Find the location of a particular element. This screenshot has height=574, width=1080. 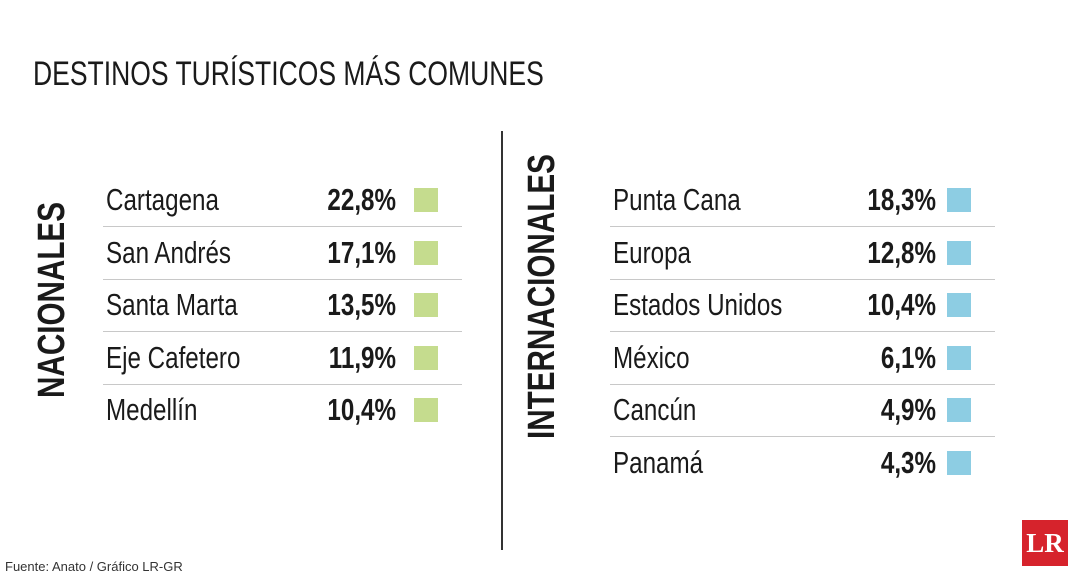

row-name: Cartagena is located at coordinates (162, 199).